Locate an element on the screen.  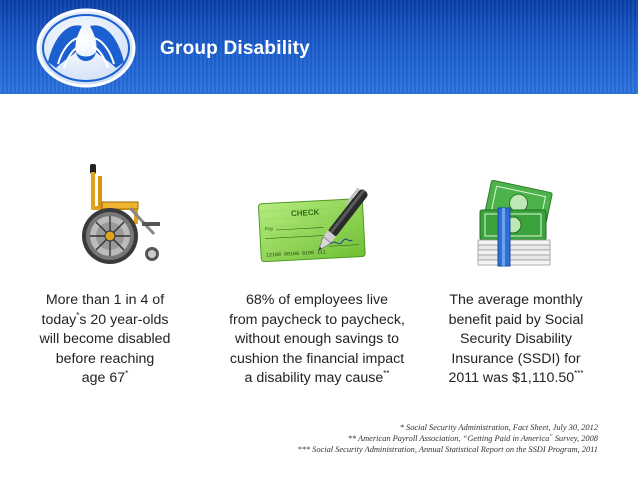
stat2-footnote-mark: ** is located at coordinates (386, 373).